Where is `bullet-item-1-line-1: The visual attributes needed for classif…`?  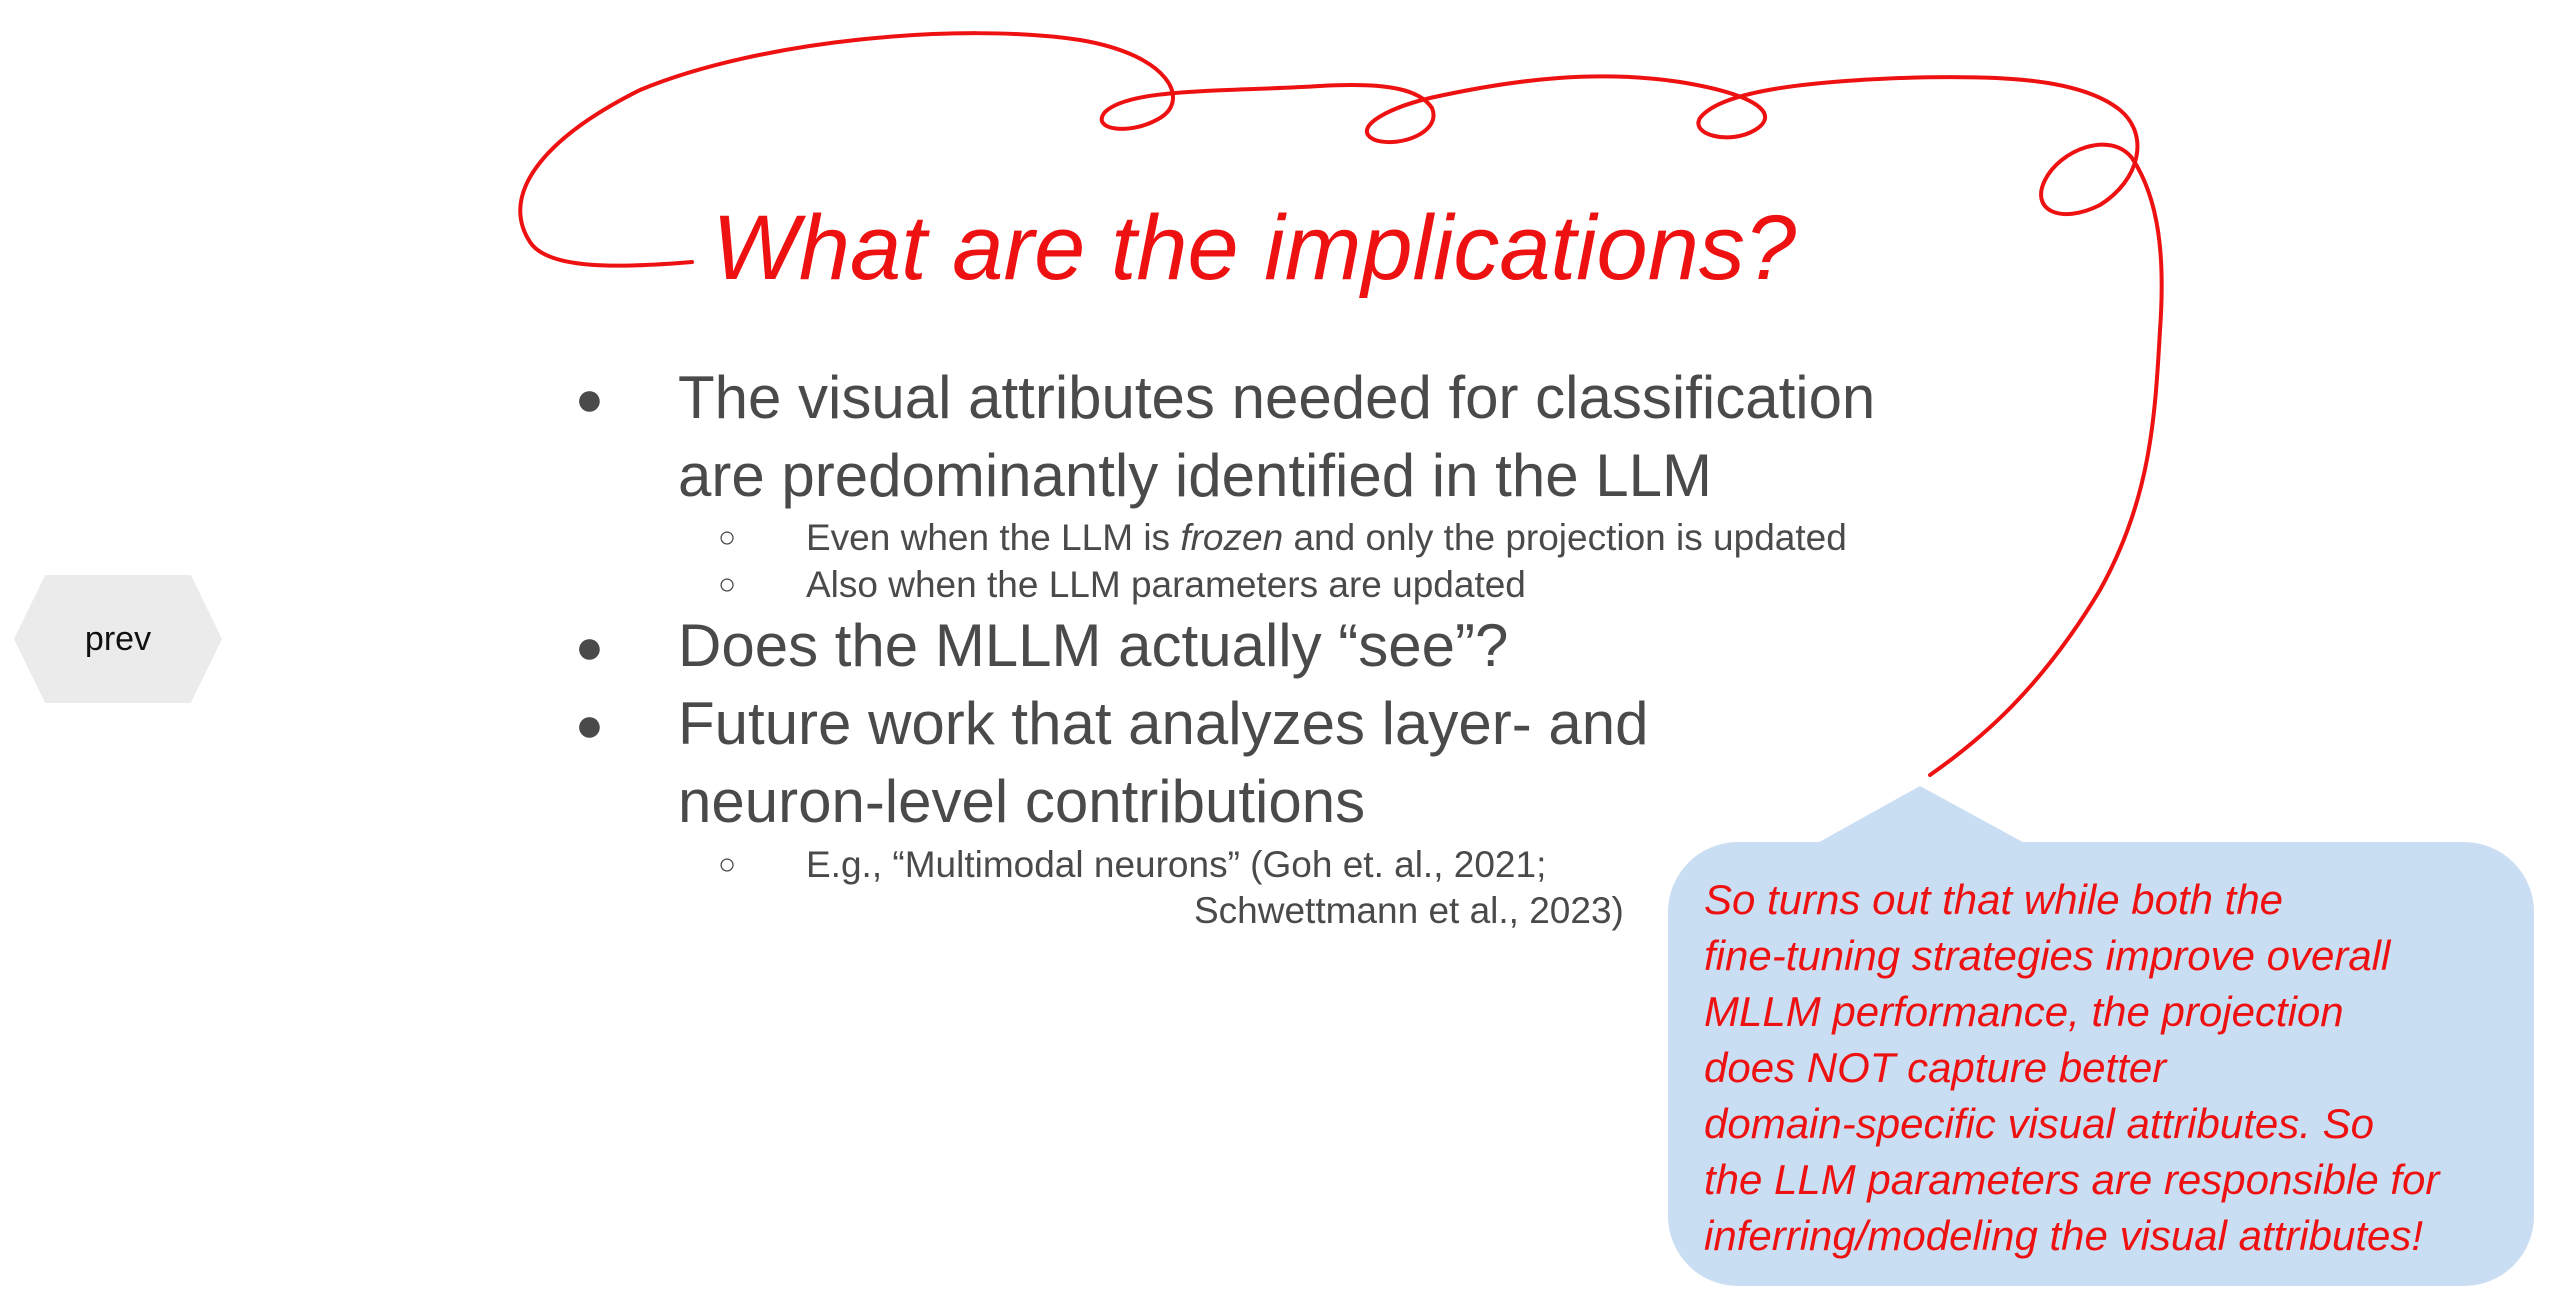
bullet-item-1-line-1: The visual attributes needed for classif… is located at coordinates (1277, 397).